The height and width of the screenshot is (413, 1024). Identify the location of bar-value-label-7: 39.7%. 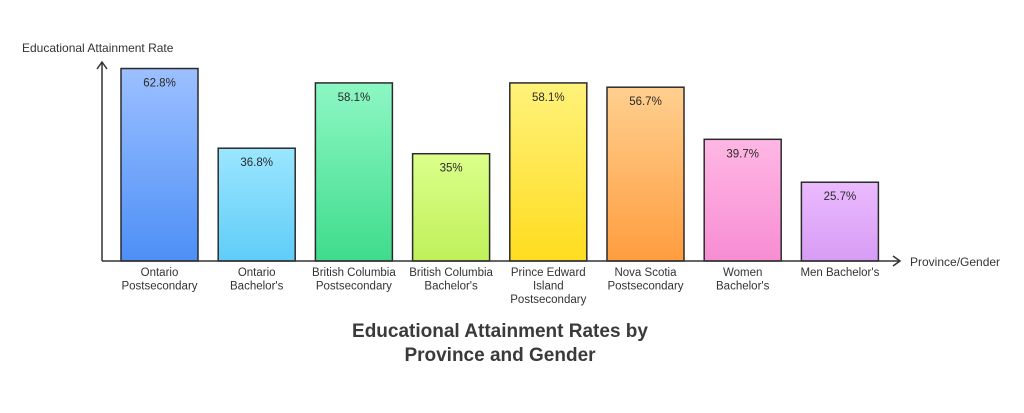
(742, 154).